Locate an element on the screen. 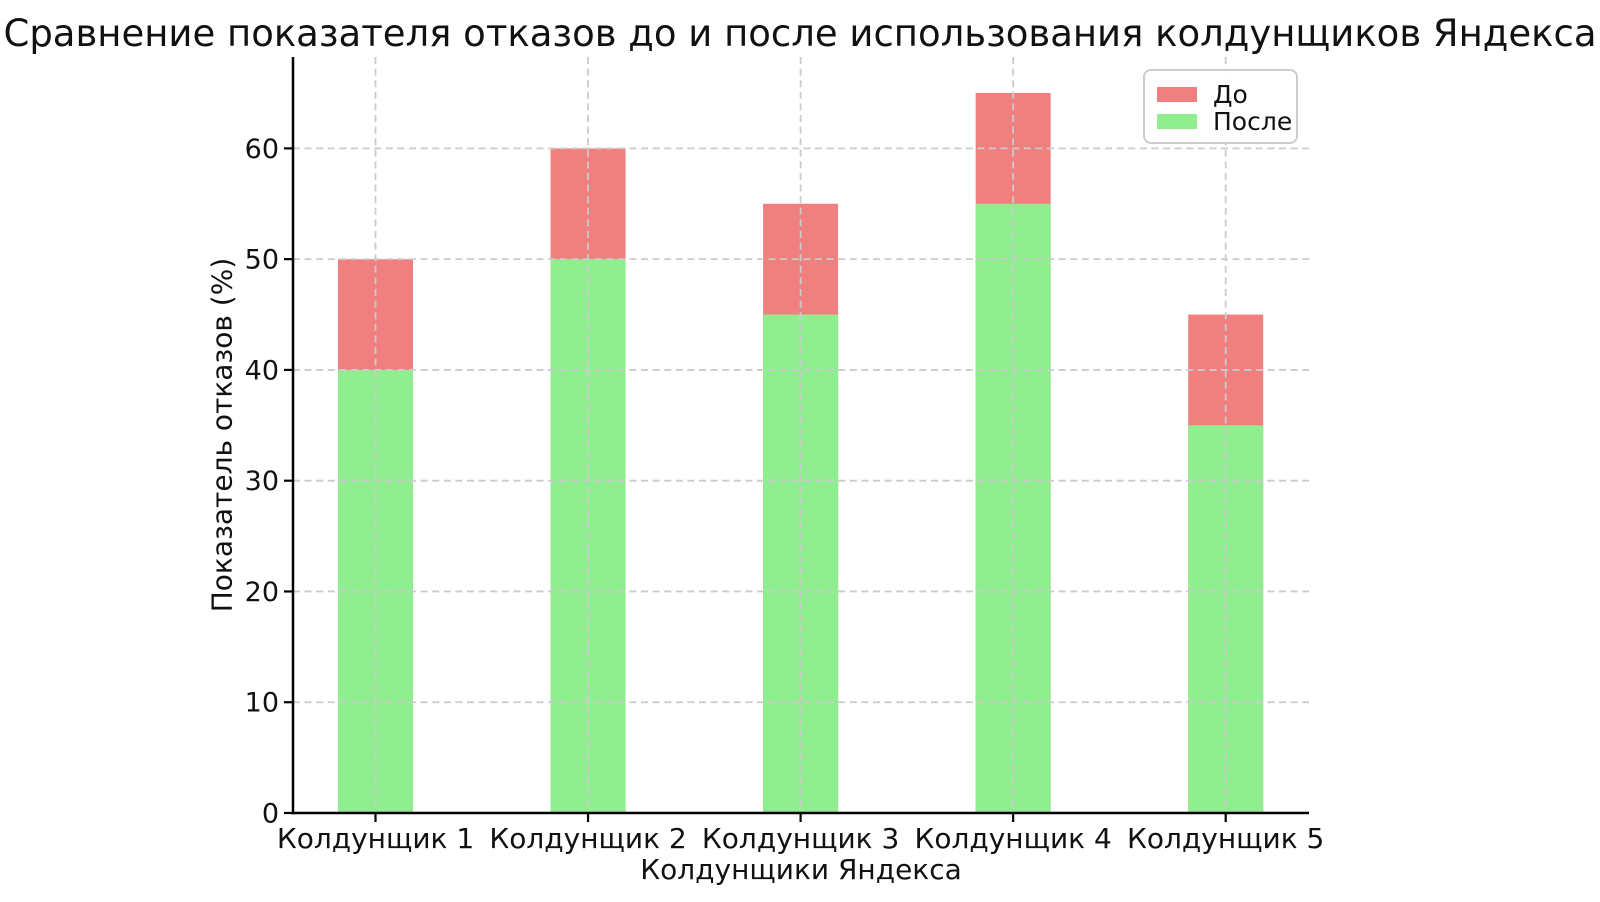 The height and width of the screenshot is (902, 1600). y-axis-label: Показатель отказов (%) is located at coordinates (222, 435).